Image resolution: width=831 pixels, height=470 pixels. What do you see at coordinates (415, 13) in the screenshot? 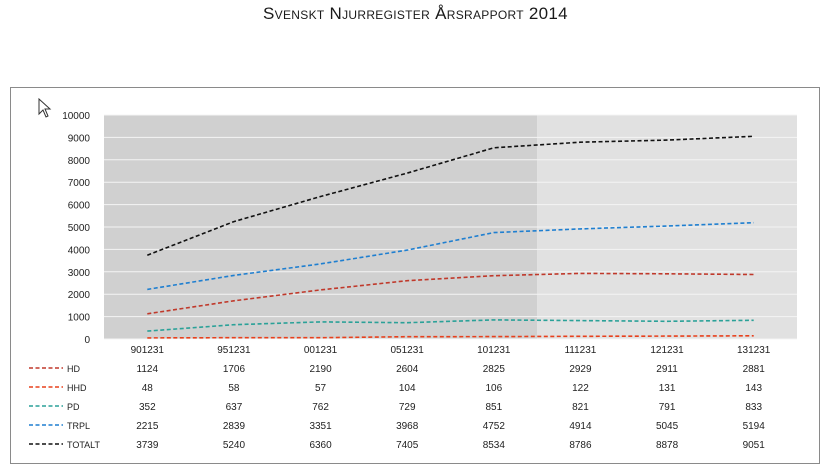
I see `page-title: Svenskt Njurregister Årsrapport 2014` at bounding box center [415, 13].